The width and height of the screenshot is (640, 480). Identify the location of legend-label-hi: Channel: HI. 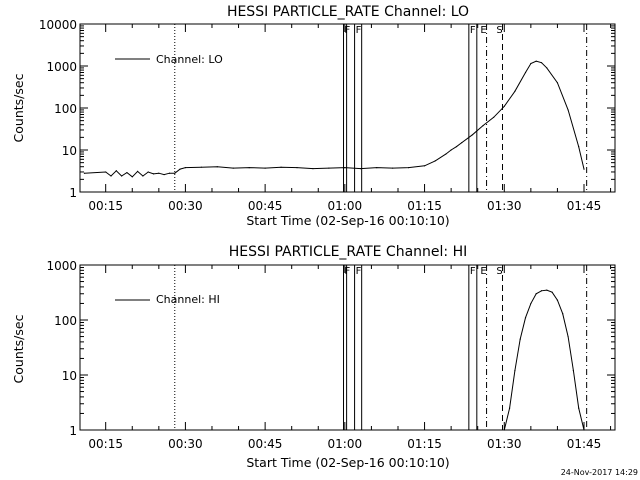
(188, 299).